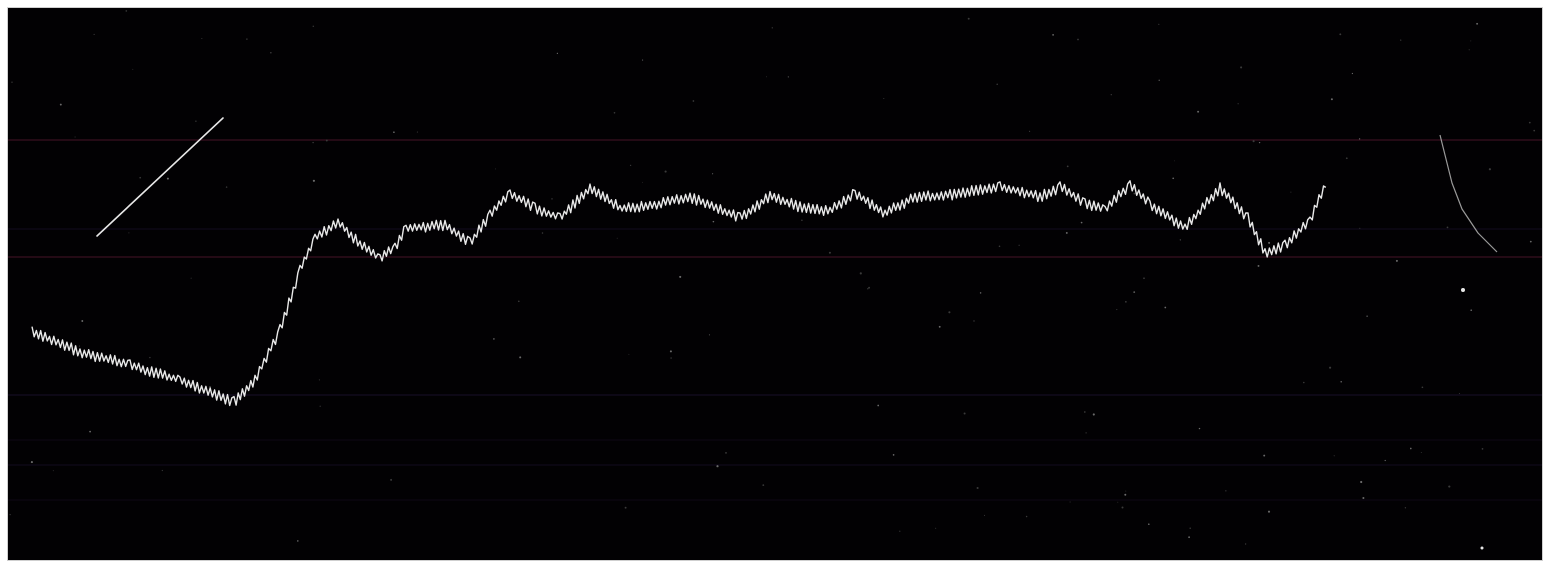  What do you see at coordinates (160, 177) in the screenshot?
I see `calibration-line` at bounding box center [160, 177].